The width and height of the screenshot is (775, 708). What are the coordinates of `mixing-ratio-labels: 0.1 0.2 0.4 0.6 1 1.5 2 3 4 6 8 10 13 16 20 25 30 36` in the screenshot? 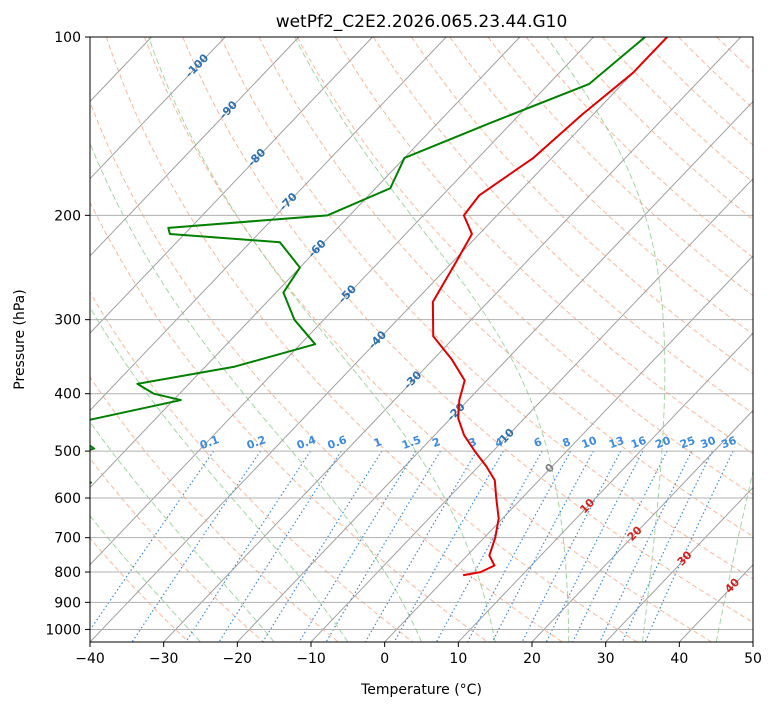 It's located at (468, 442).